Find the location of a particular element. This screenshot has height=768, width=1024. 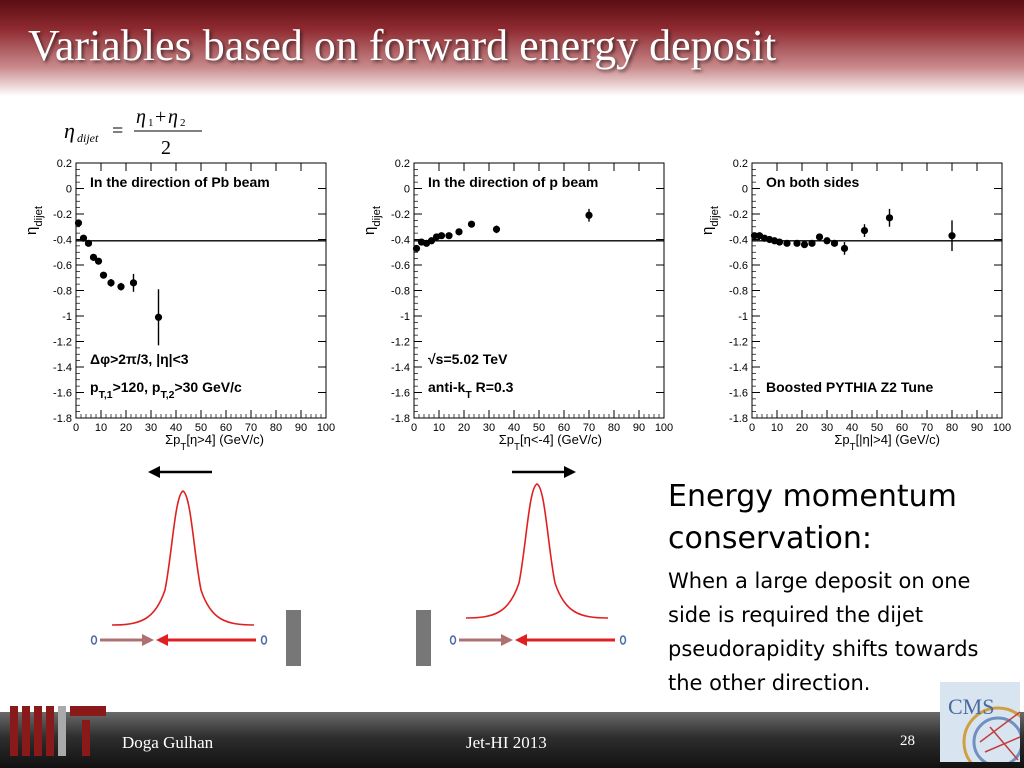

formula-plus: + is located at coordinates (160, 117).